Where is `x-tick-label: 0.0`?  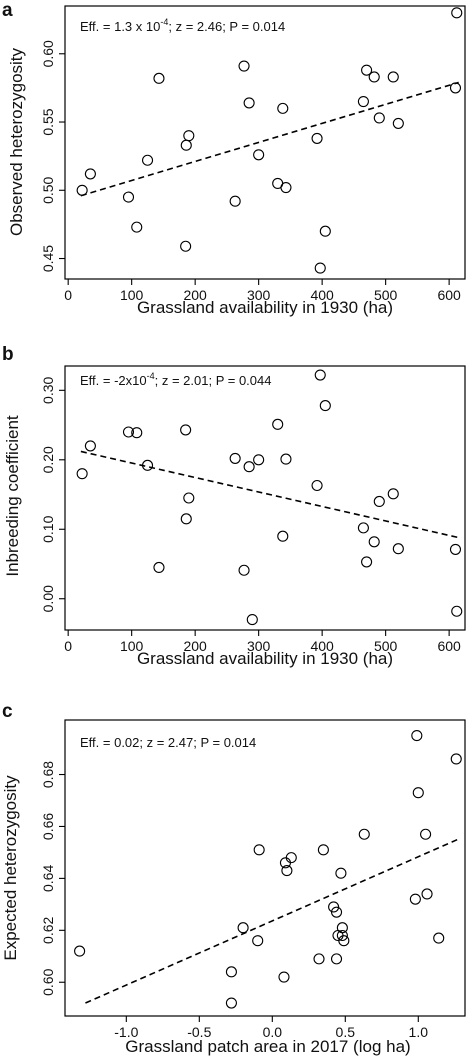 x-tick-label: 0.0 is located at coordinates (273, 1032).